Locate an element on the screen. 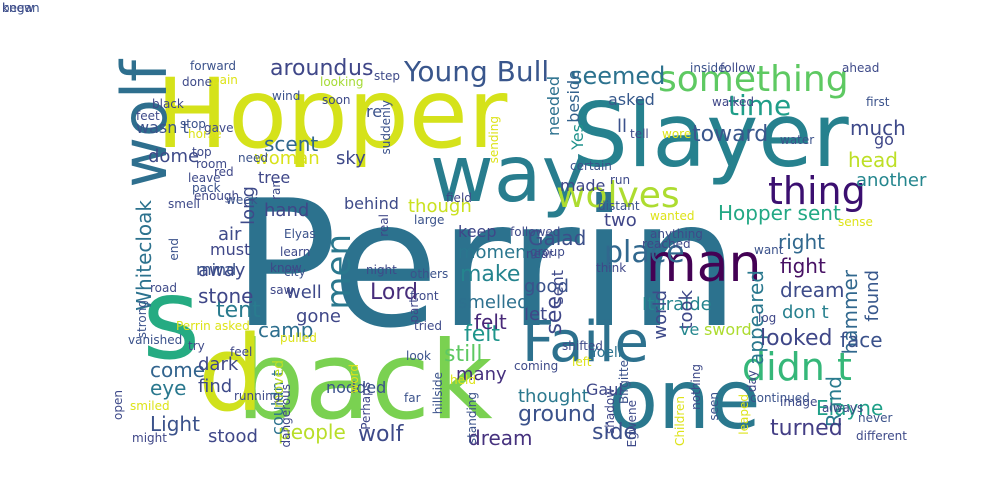 This screenshot has width=1000, height=500. cloud-word: re is located at coordinates (374, 111).